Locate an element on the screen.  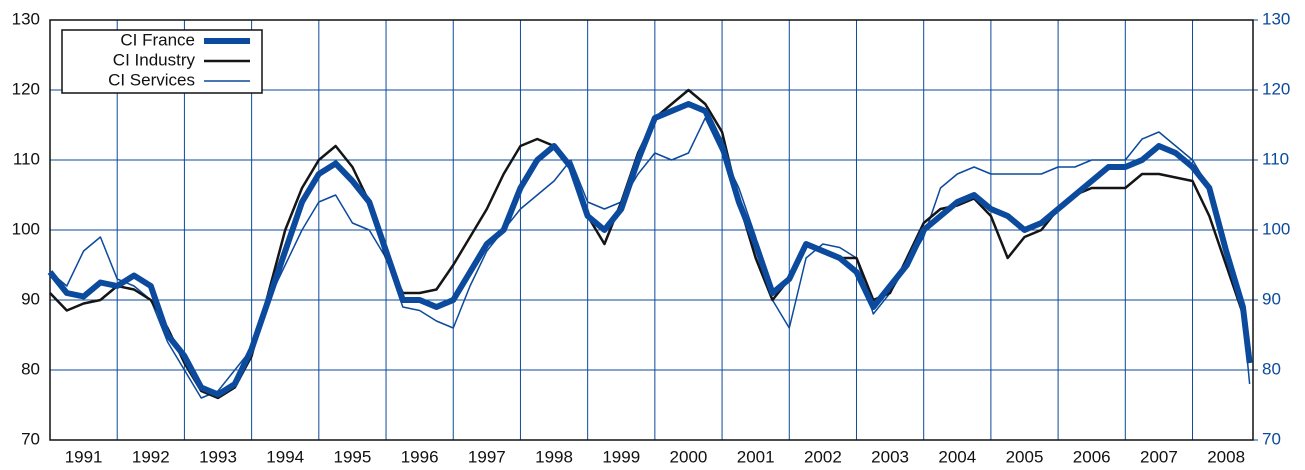
x-tick-label: 2006 is located at coordinates (1092, 456).